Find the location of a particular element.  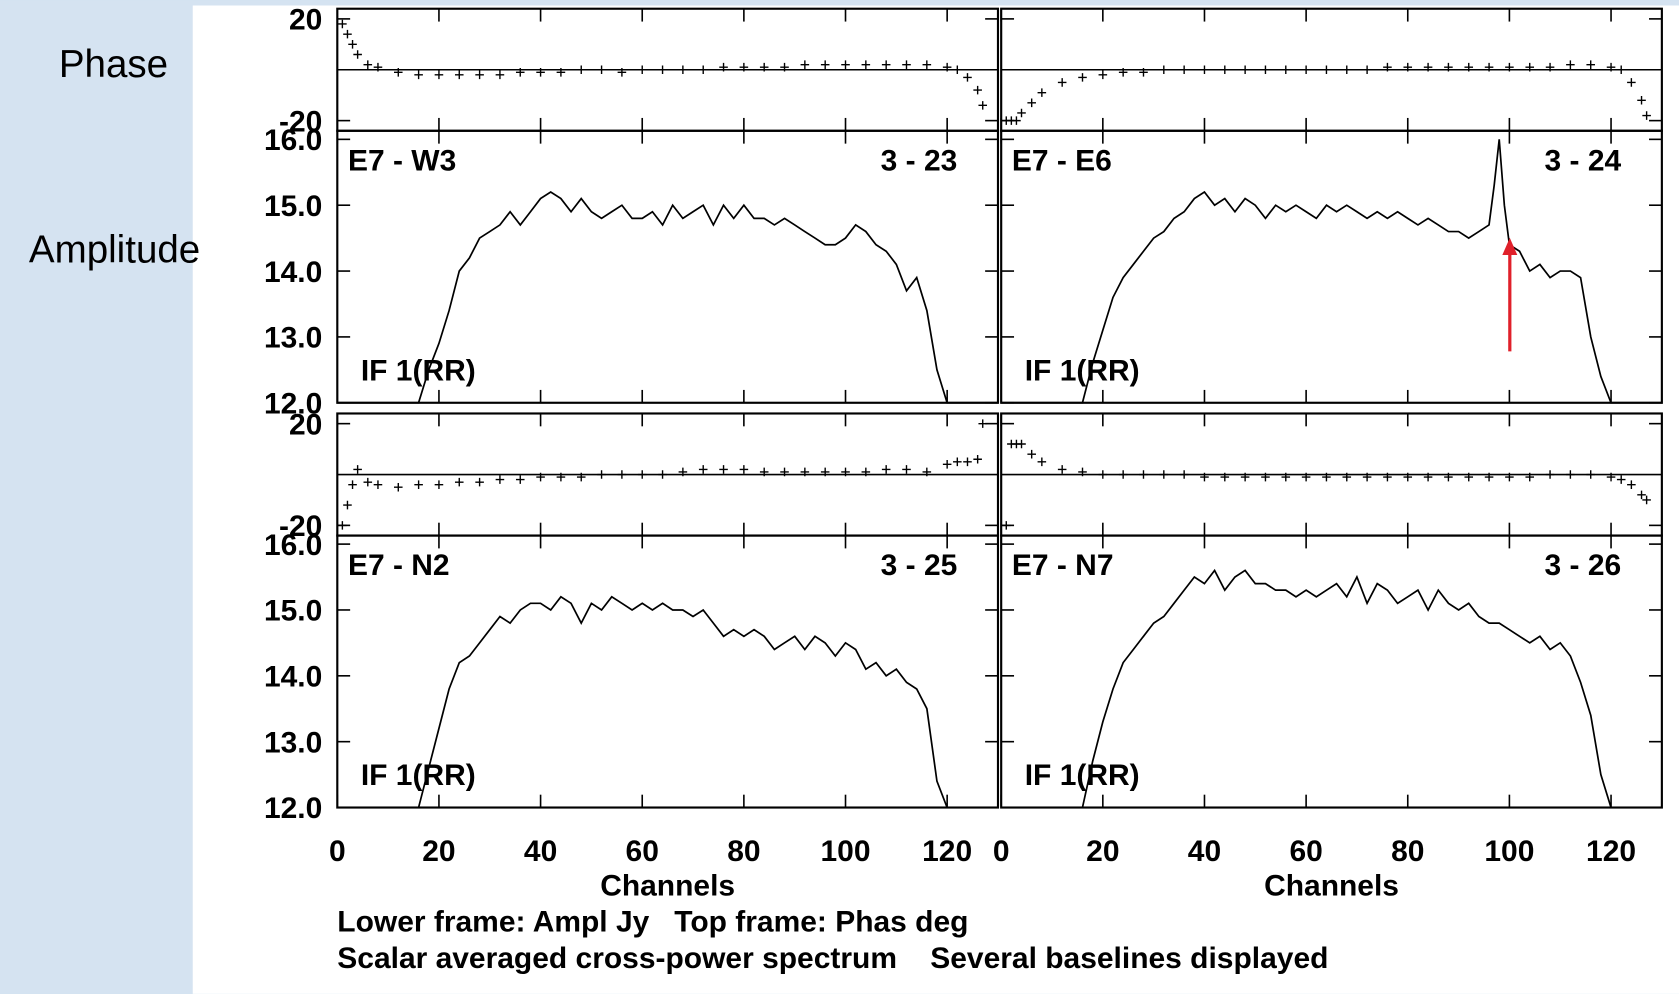

x-tick-label: 100 is located at coordinates (1509, 851).